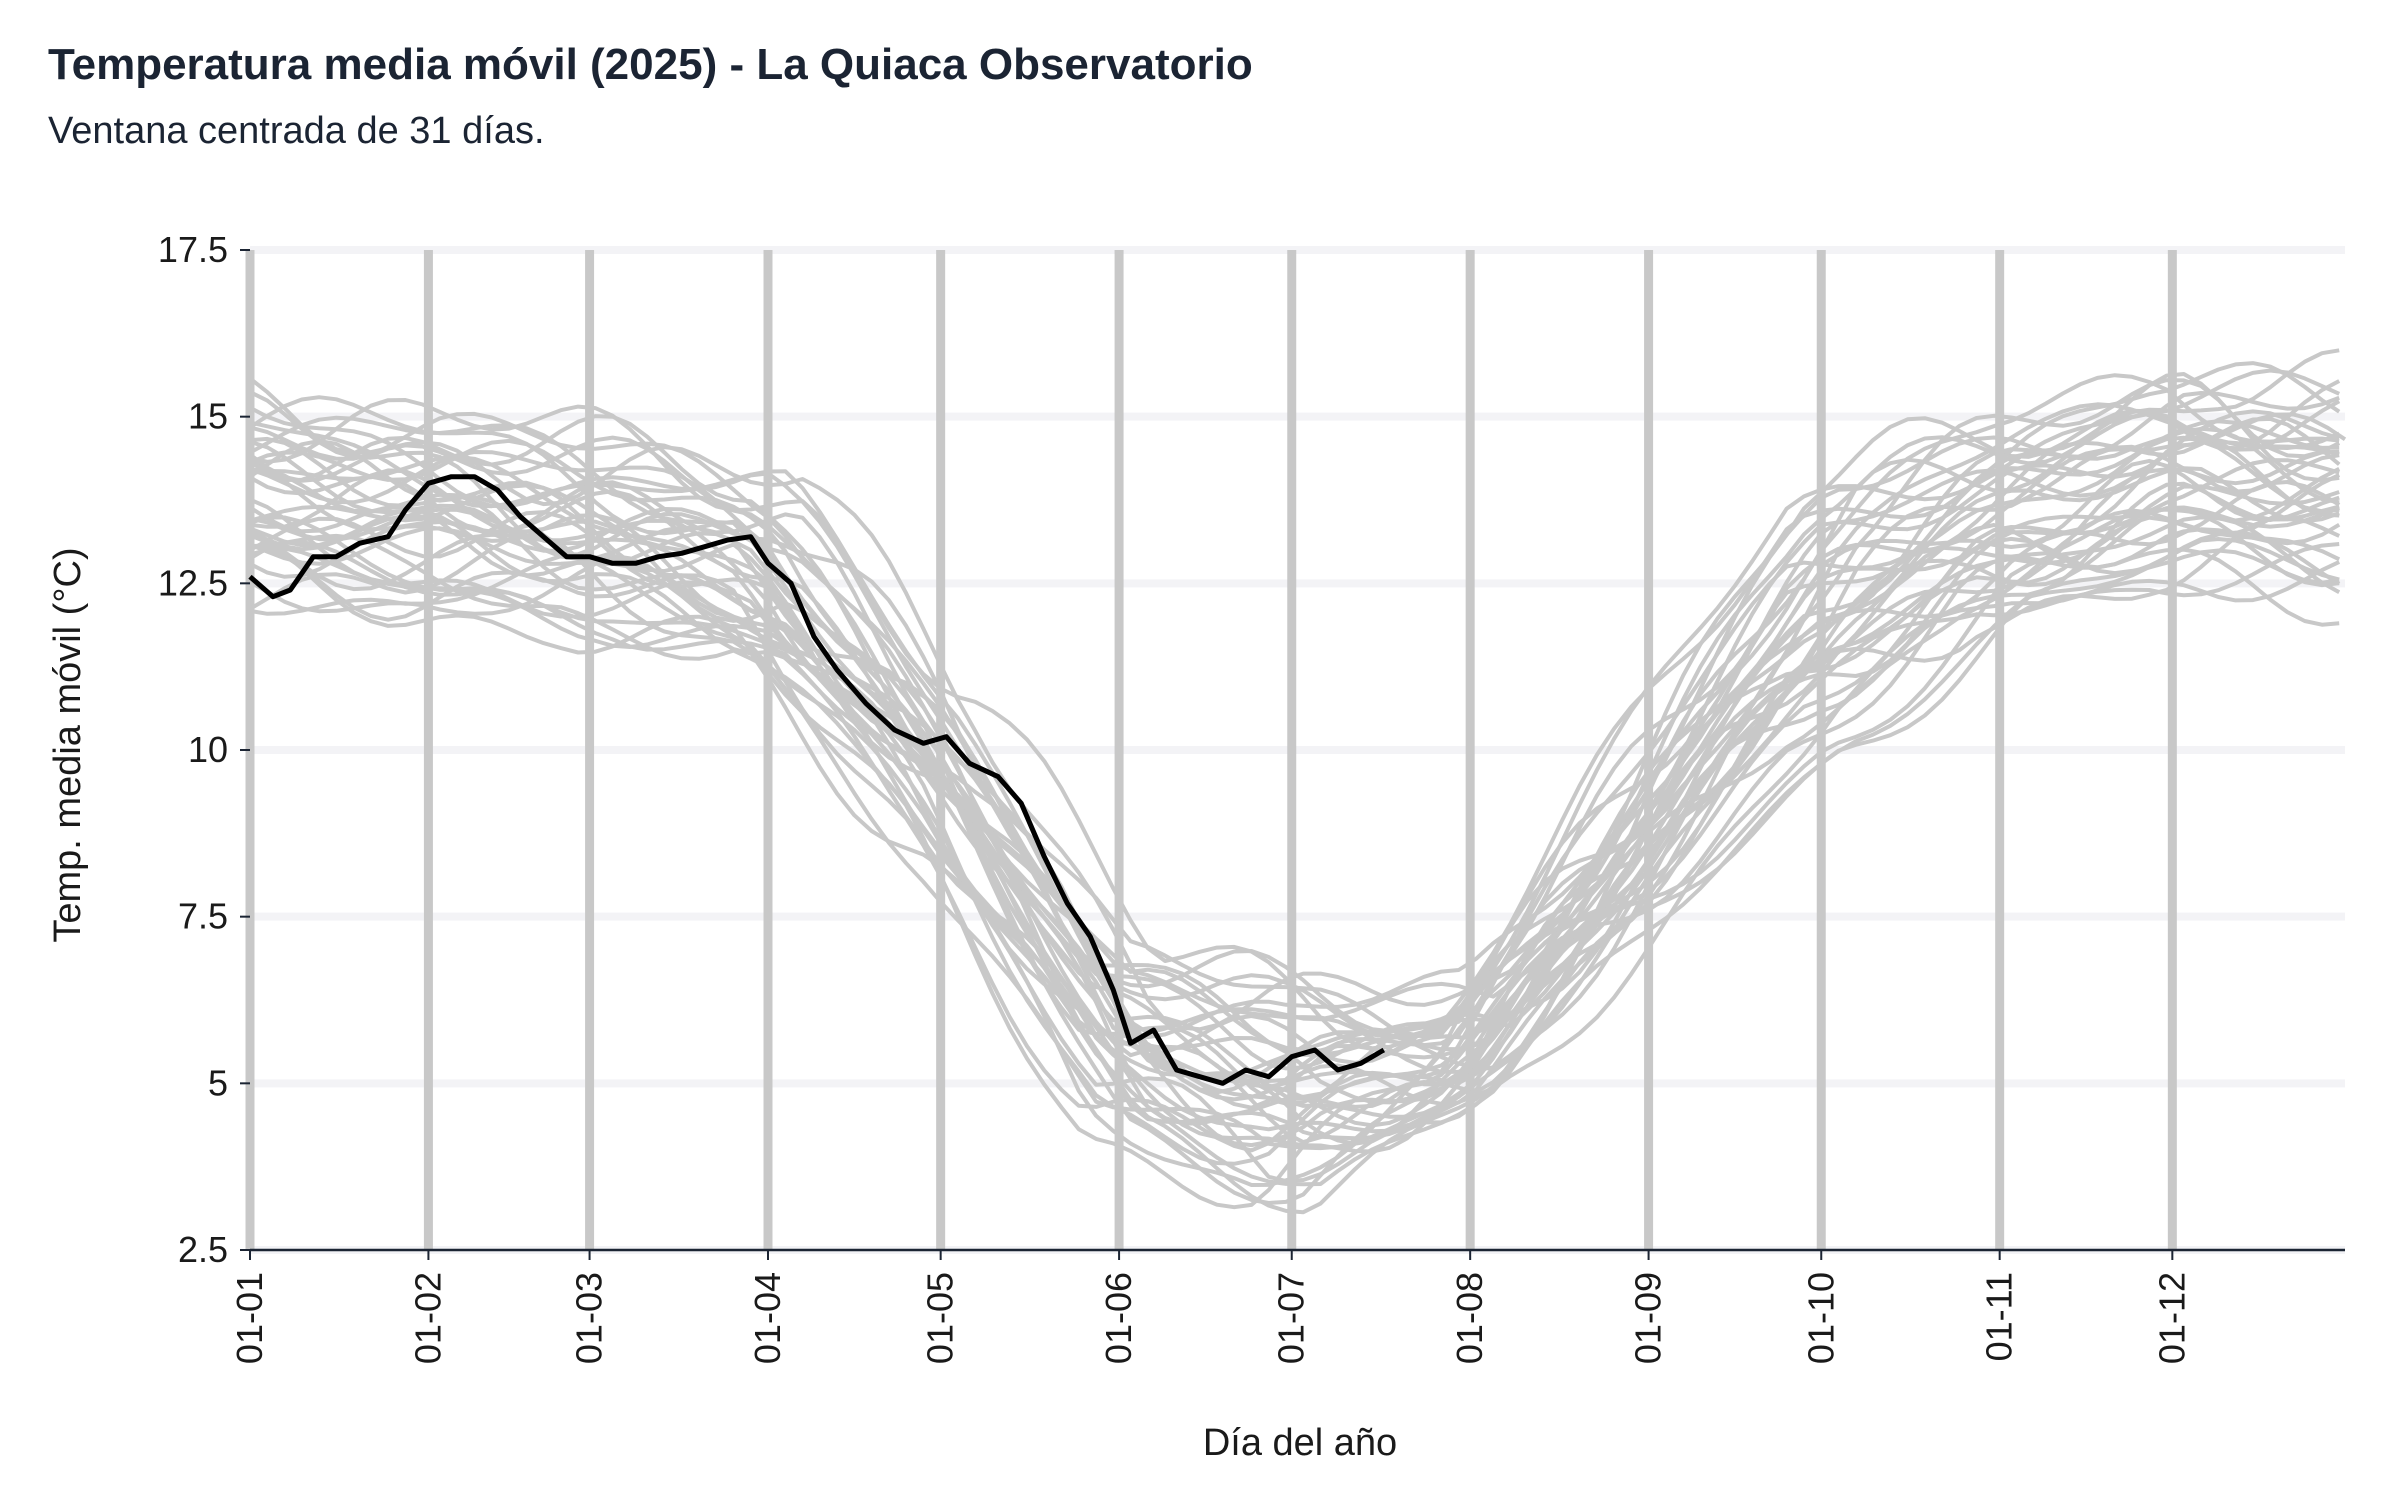 Image resolution: width=2400 pixels, height=1500 pixels. What do you see at coordinates (2171, 1318) in the screenshot?
I see `x-tick-label: 01-12` at bounding box center [2171, 1318].